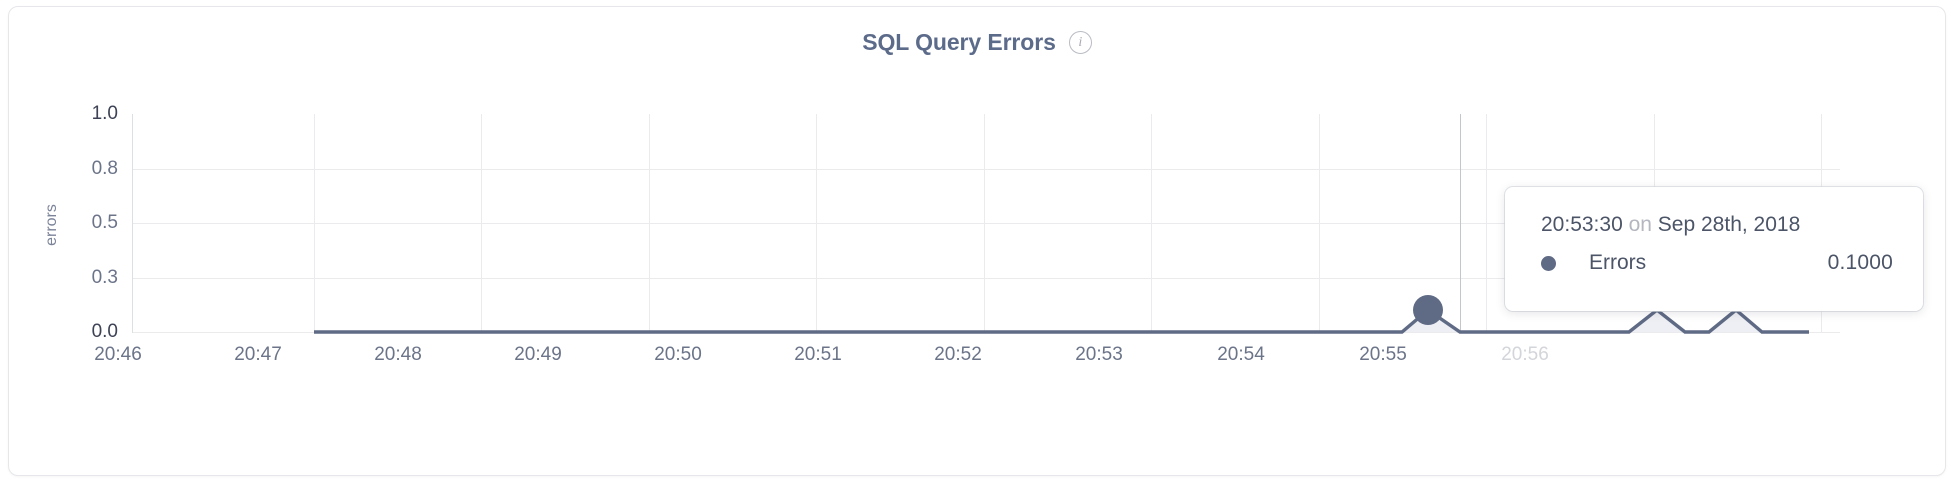  I want to click on highlighted-data-point, so click(1428, 310).